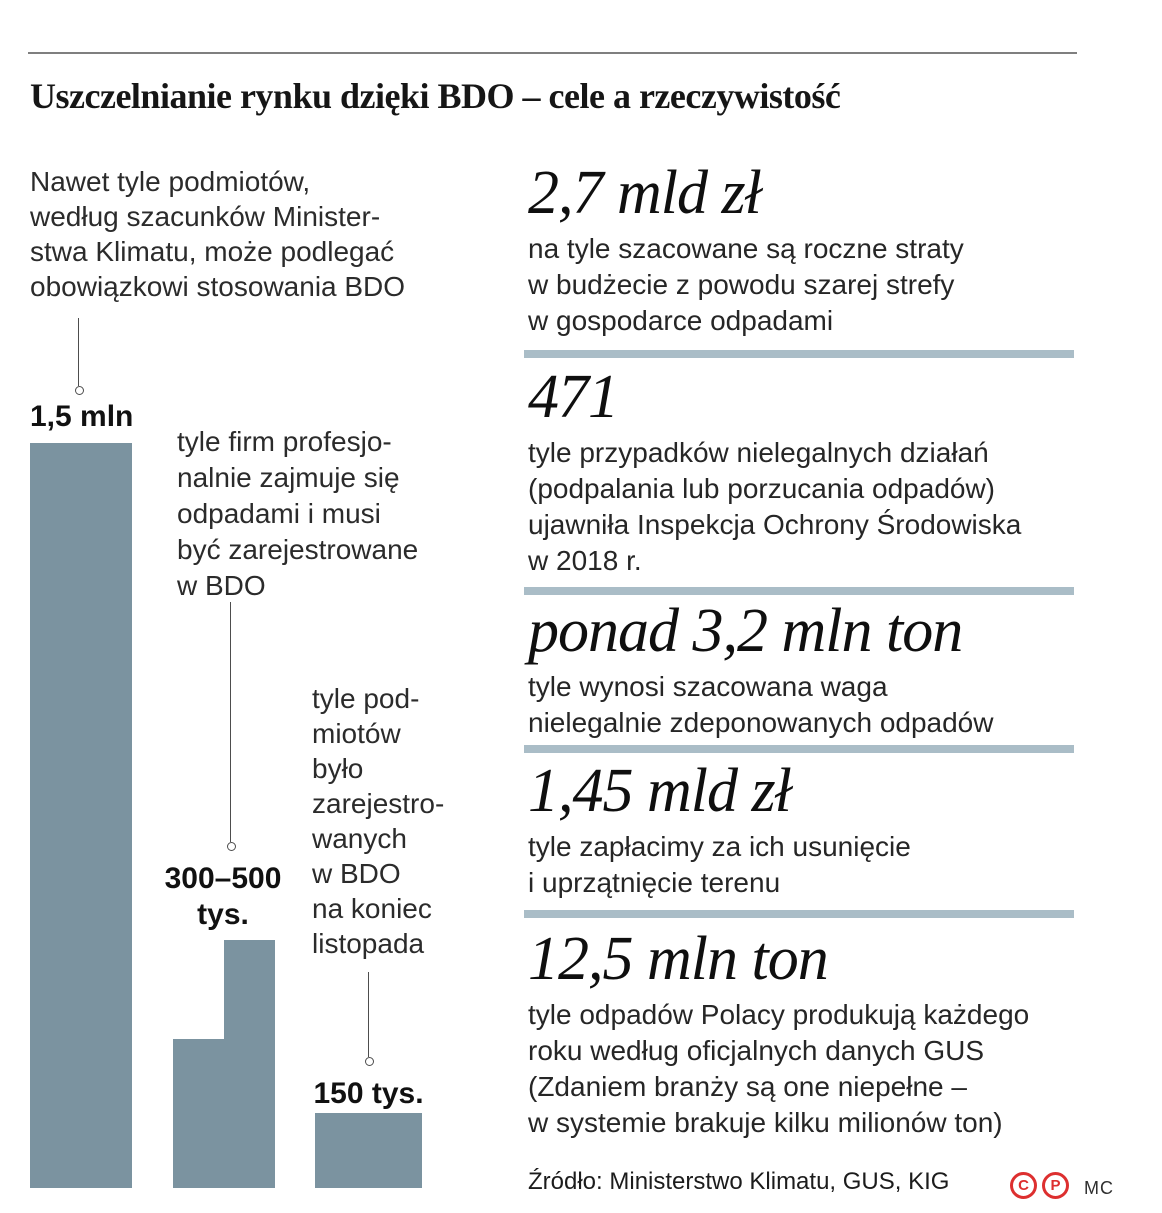 Image resolution: width=1162 pixels, height=1213 pixels. I want to click on bar-label-300-500-tys: 300–500 tys., so click(223, 896).